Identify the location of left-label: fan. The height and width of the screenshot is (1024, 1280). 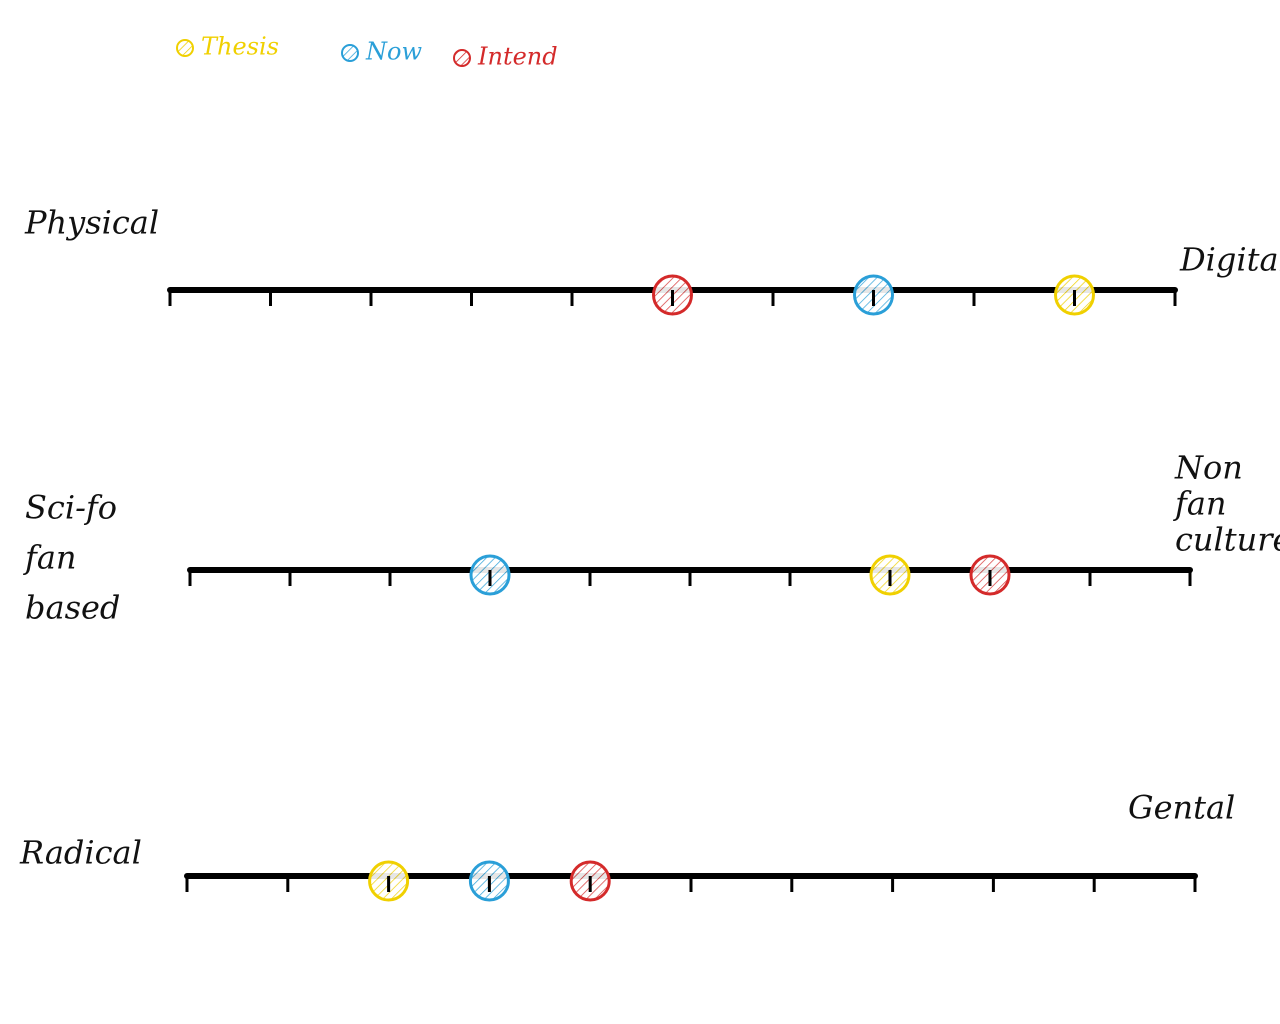
(50, 558).